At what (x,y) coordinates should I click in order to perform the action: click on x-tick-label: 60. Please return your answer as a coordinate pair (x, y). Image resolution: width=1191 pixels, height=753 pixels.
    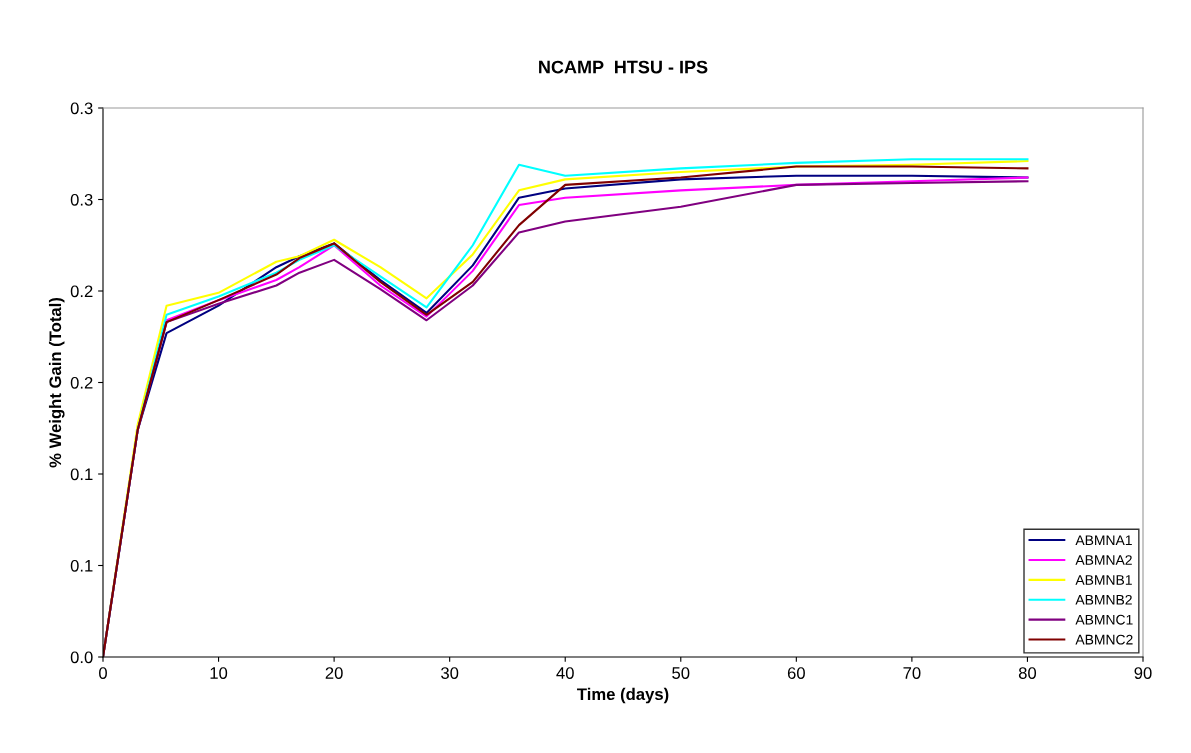
    Looking at the image, I should click on (796, 673).